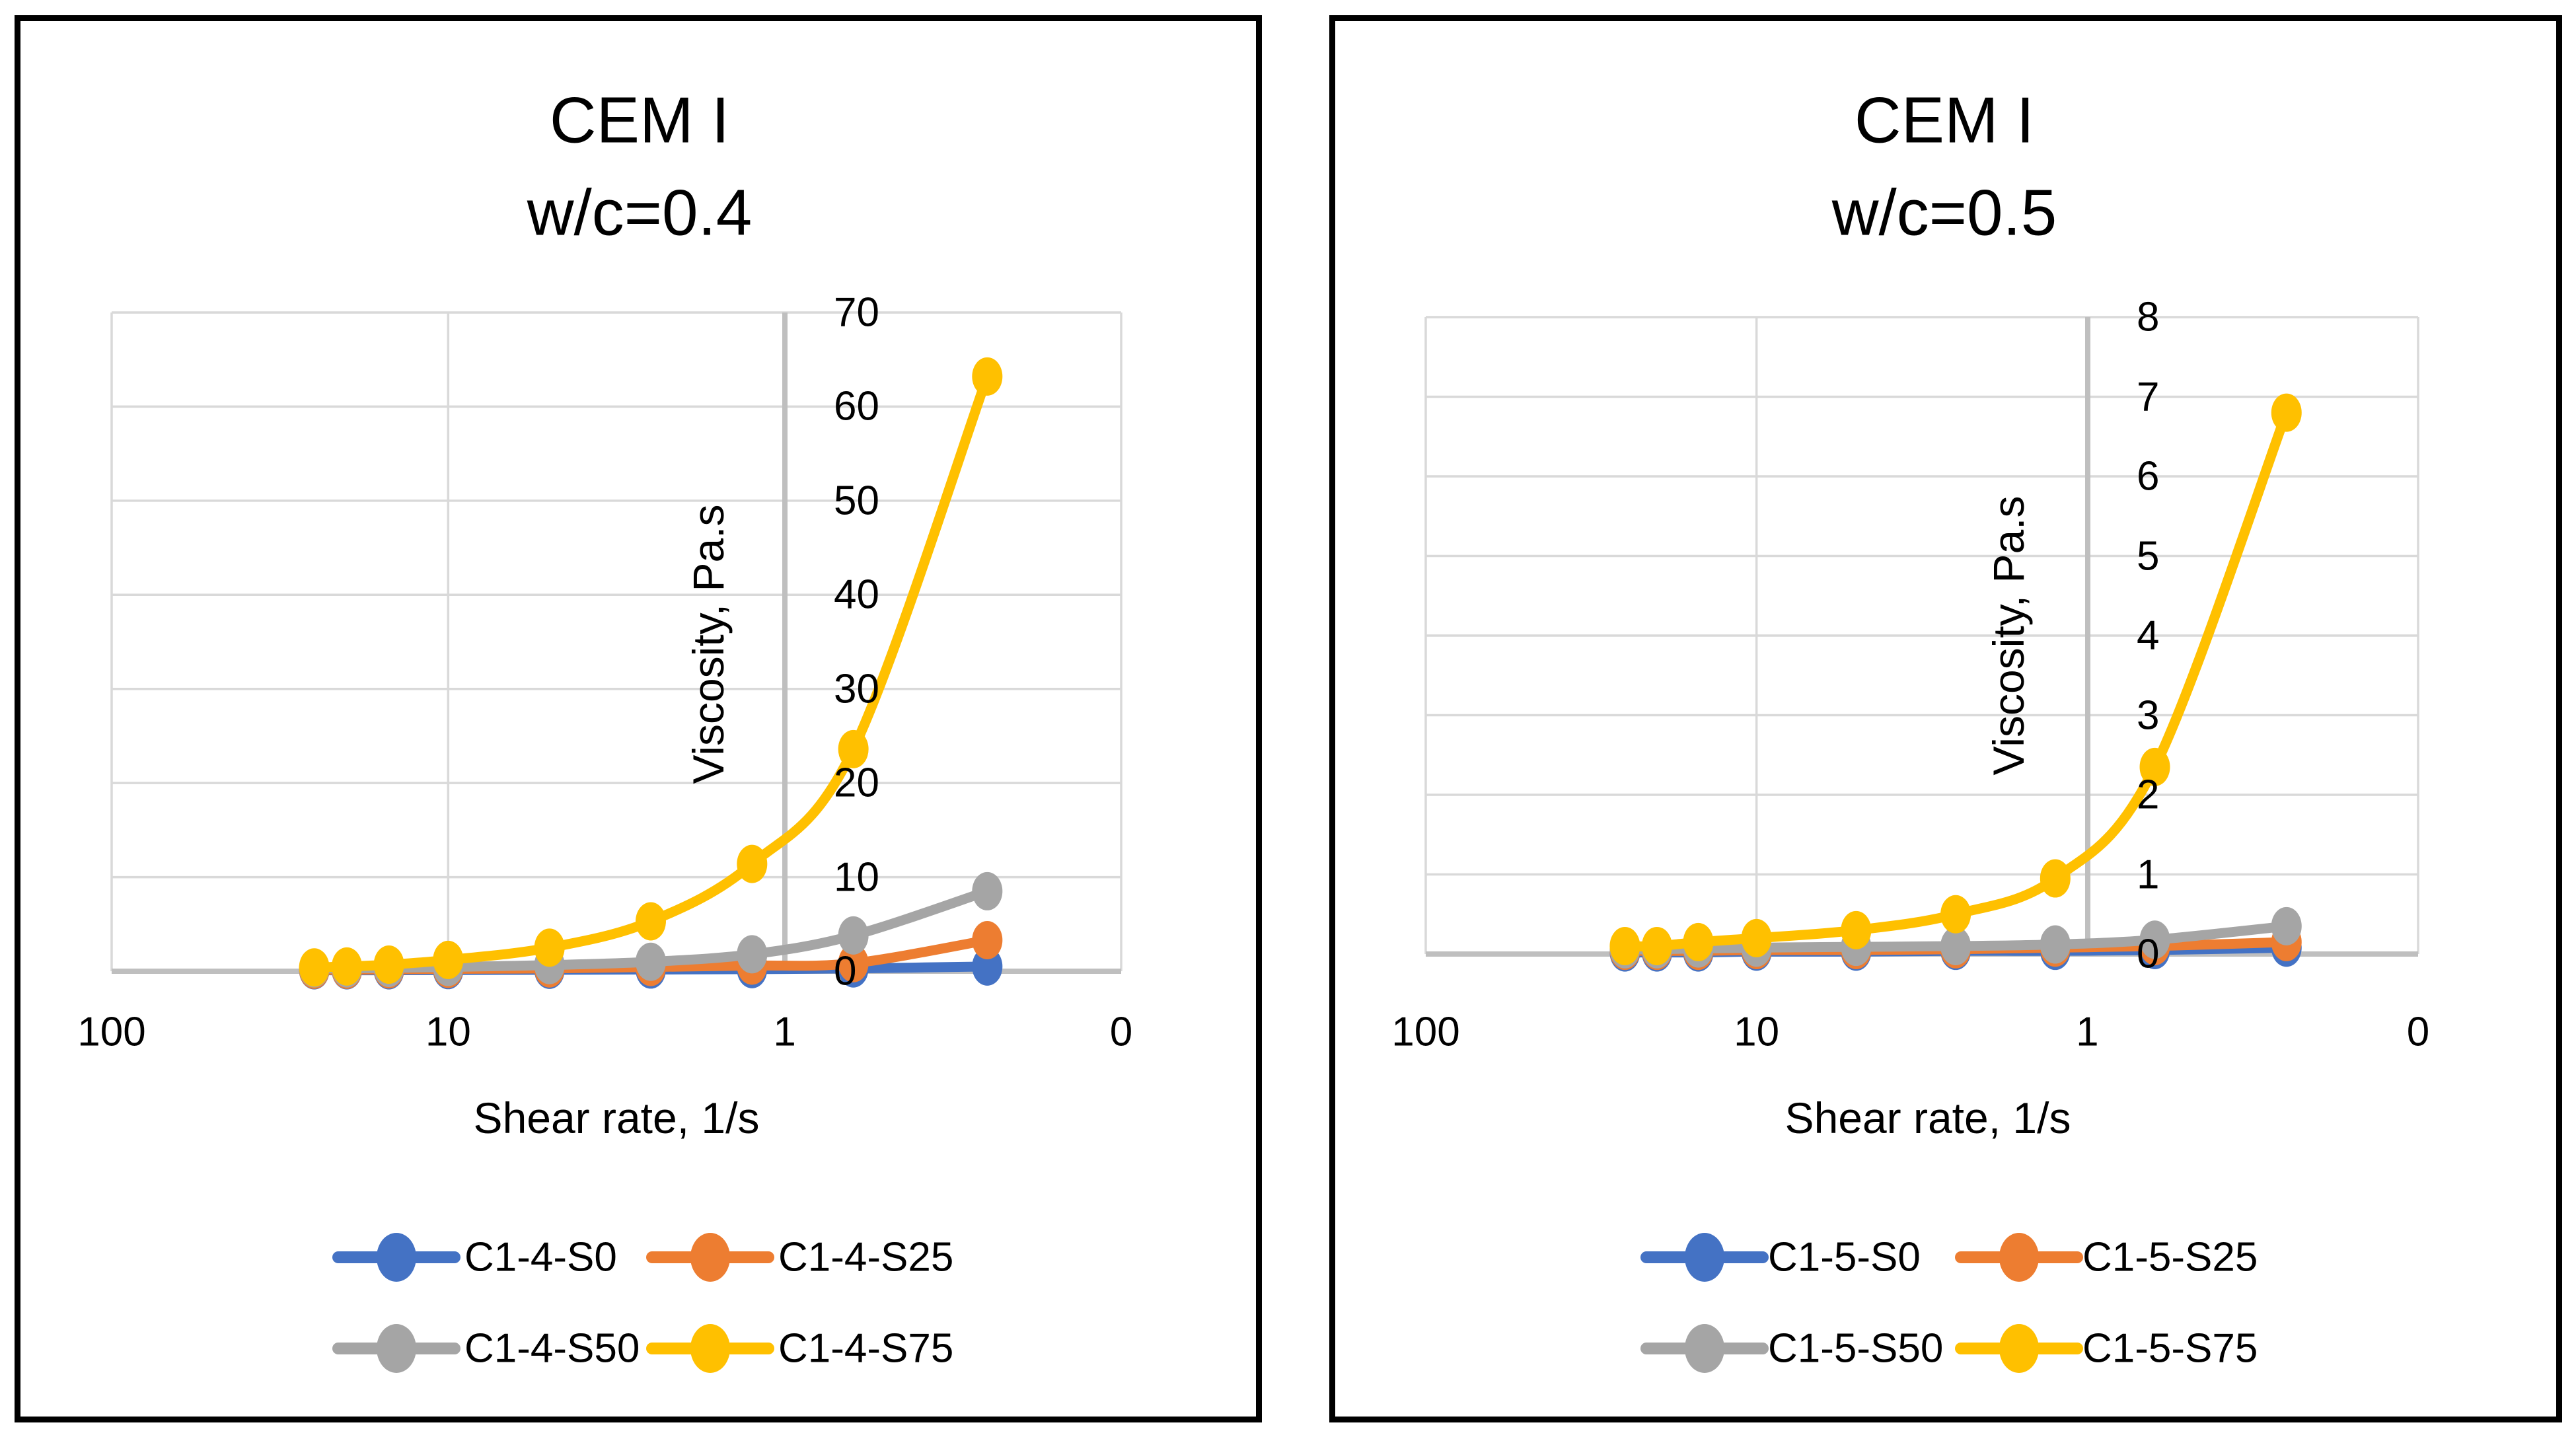 The image size is (2576, 1437). I want to click on y-tick-label: 5, so click(2148, 556).